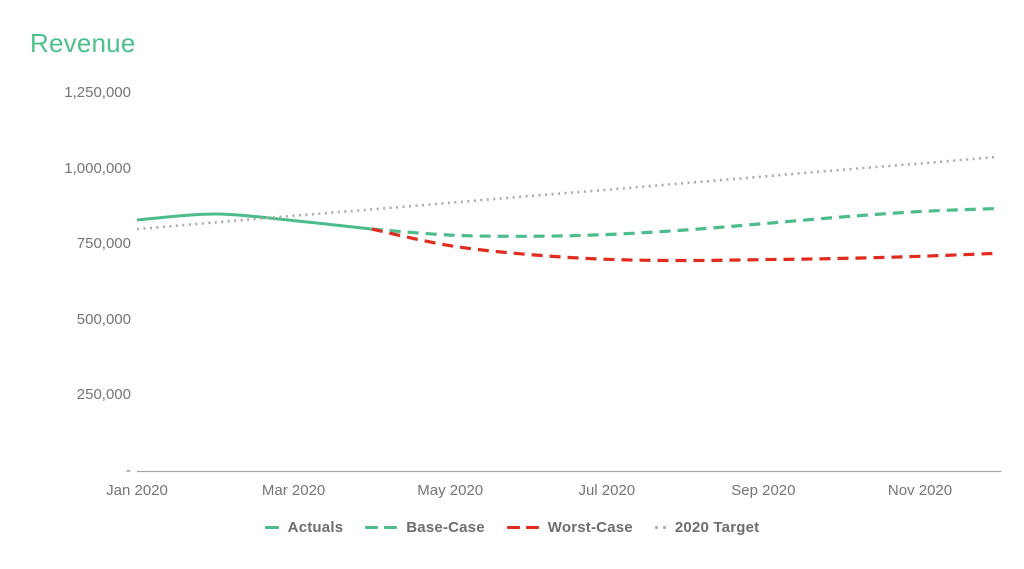 The image size is (1024, 569). What do you see at coordinates (254, 221) in the screenshot?
I see `series-line-actuals` at bounding box center [254, 221].